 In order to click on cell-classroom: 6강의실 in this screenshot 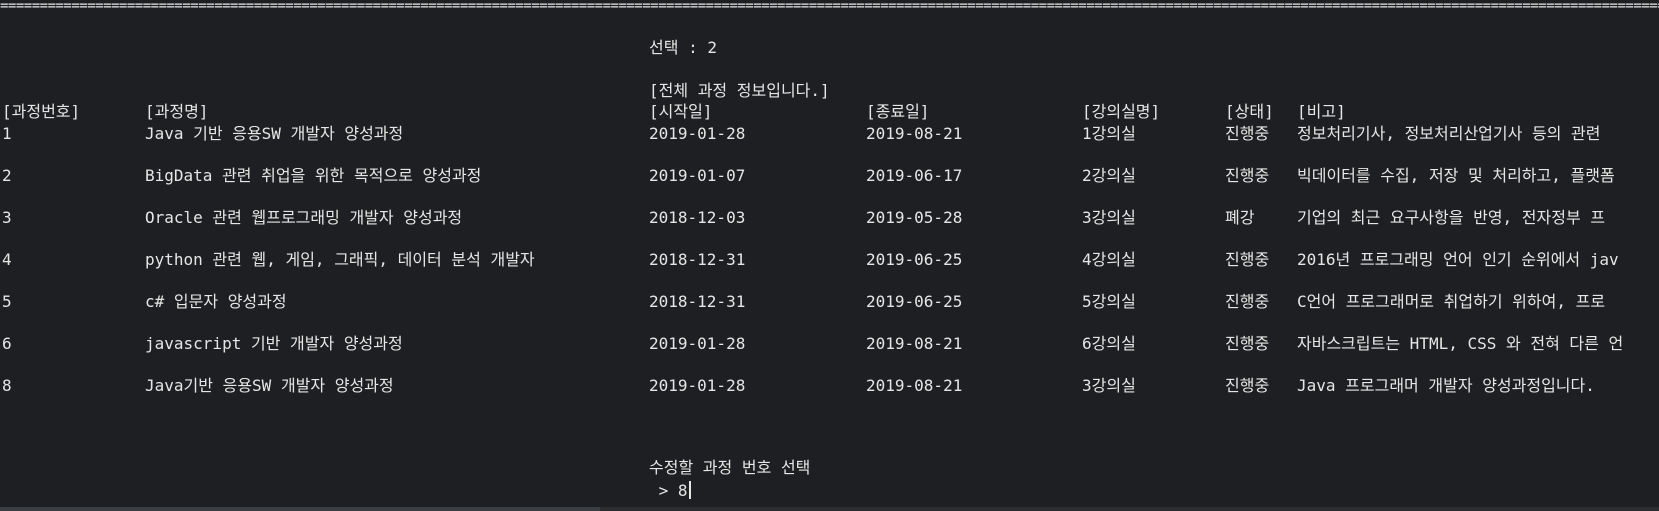, I will do `click(1109, 343)`.